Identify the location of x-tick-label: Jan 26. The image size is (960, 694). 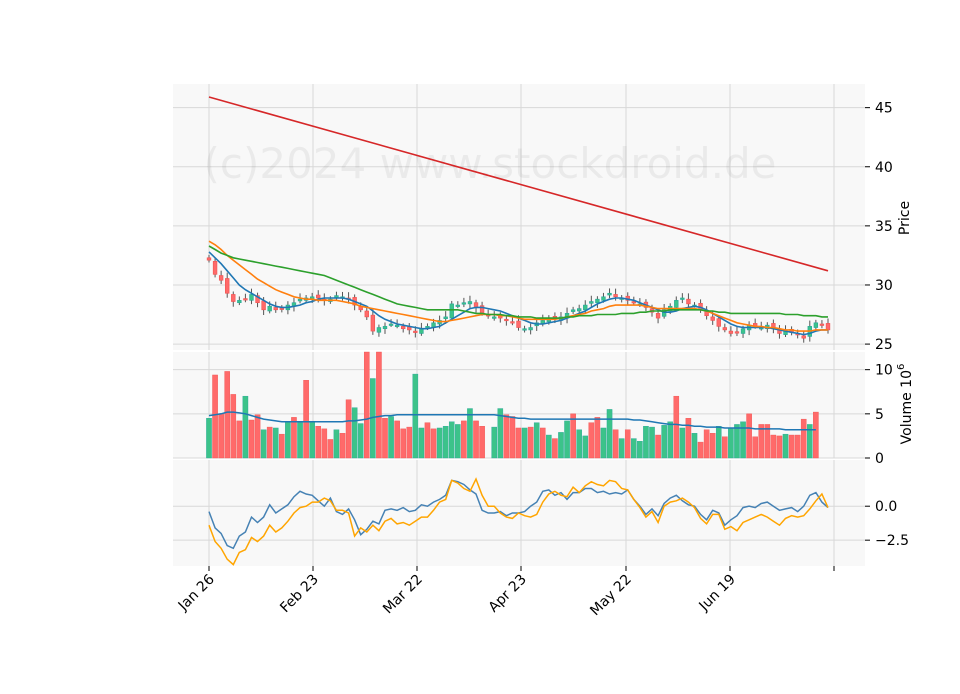
(196, 592).